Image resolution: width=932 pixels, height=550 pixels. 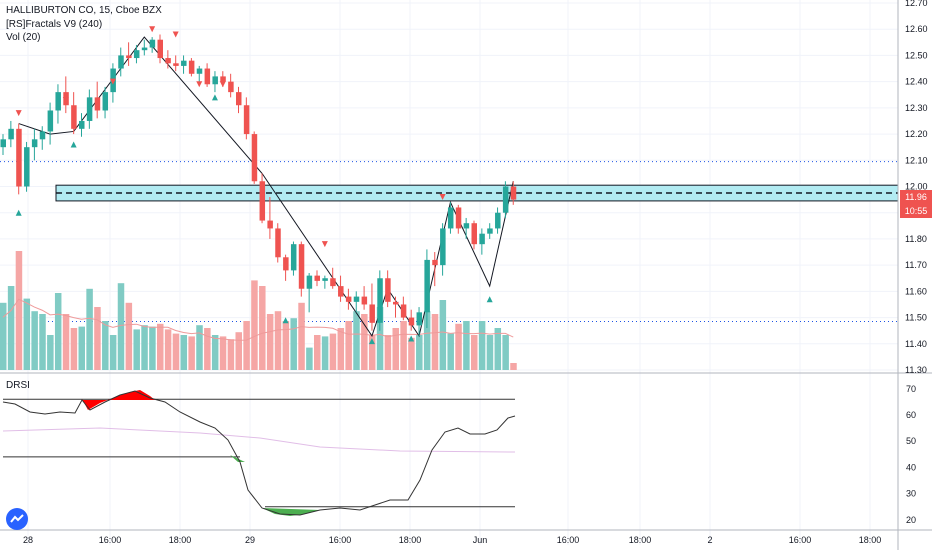 I want to click on time-tick-label: Jun, so click(x=480, y=540).